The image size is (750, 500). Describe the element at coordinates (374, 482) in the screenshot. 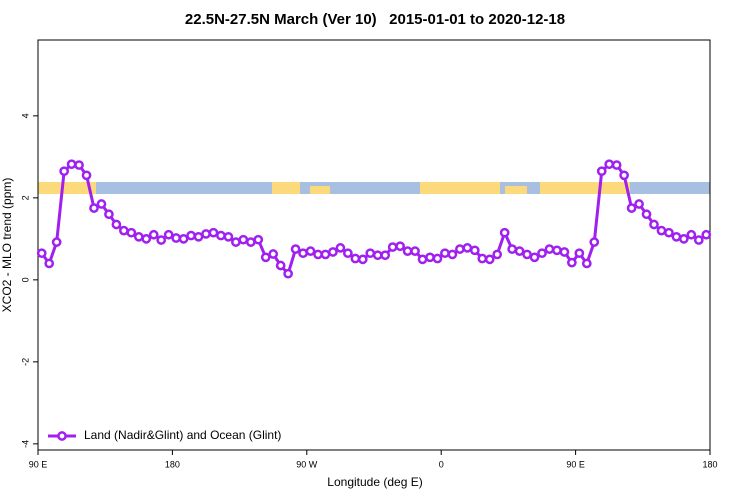

I see `x-axis-label: Longitude (deg E)` at that location.